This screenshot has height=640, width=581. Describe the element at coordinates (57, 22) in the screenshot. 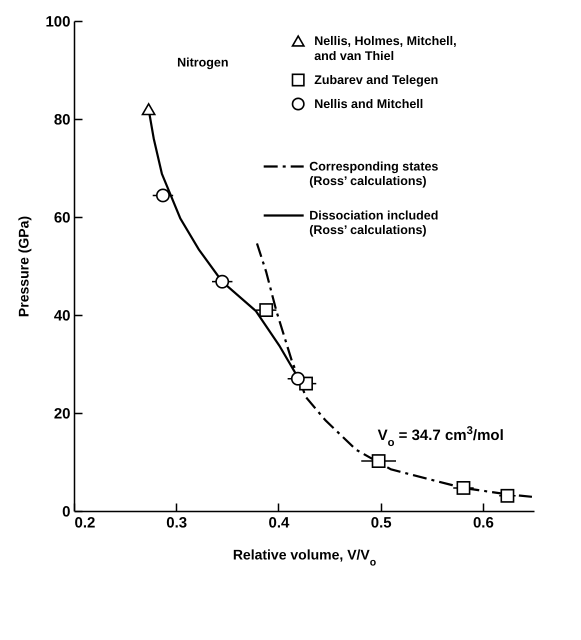

I see `y-tick-label: 100` at that location.